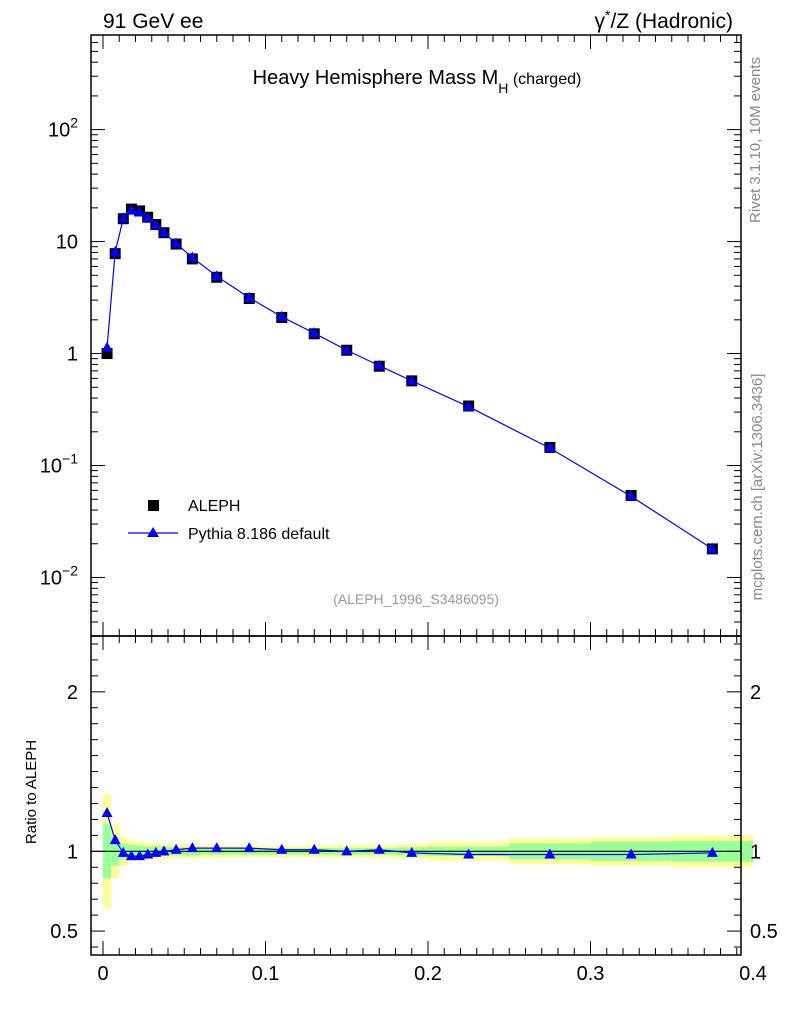  I want to click on main-y-tick-label-0: 10², so click(63, 128).